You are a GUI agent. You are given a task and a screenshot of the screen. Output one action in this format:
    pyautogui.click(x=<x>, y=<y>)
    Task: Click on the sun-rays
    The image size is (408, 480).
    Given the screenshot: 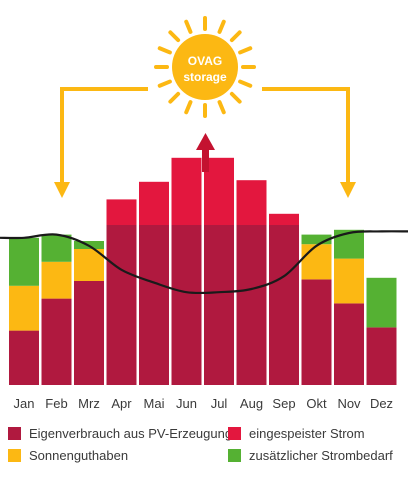 What is the action you would take?
    pyautogui.click(x=205, y=67)
    